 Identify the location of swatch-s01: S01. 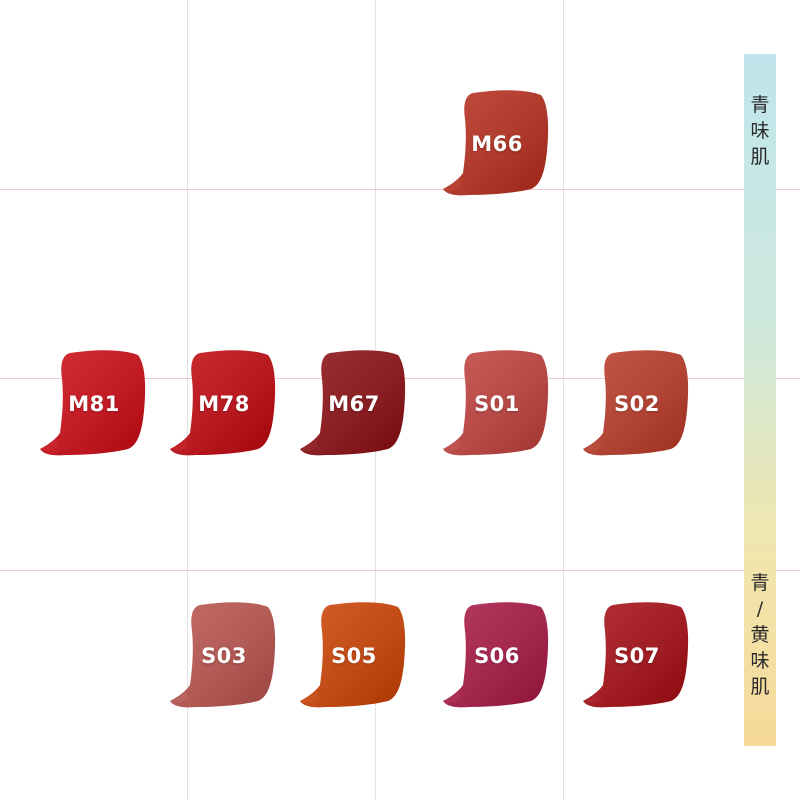
(497, 405).